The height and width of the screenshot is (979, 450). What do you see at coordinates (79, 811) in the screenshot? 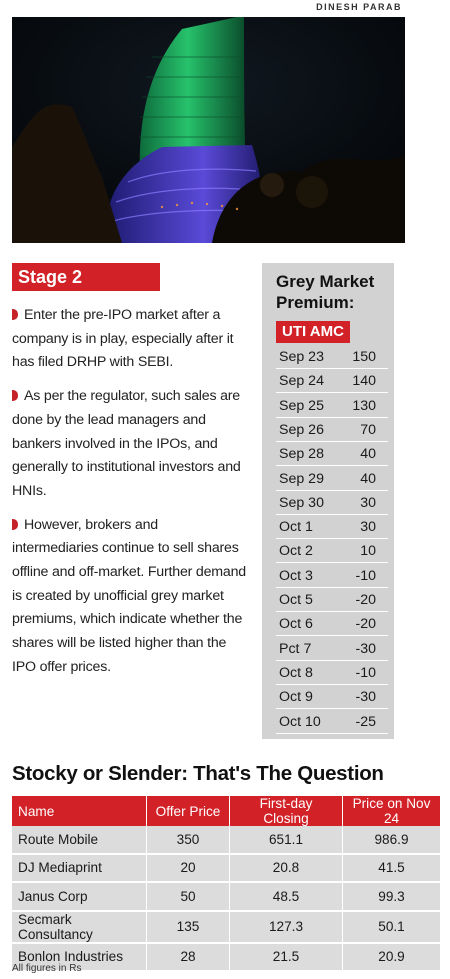
I see `col-name: Name` at bounding box center [79, 811].